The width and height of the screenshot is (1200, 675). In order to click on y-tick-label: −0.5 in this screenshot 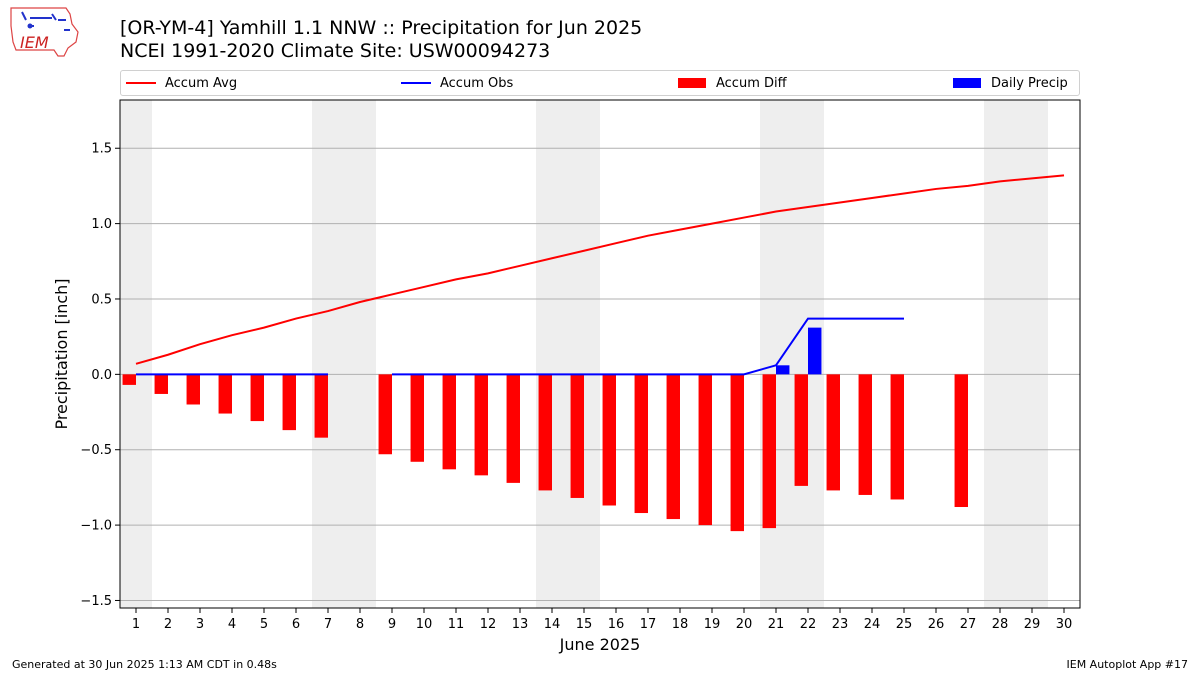, I will do `click(96, 450)`.